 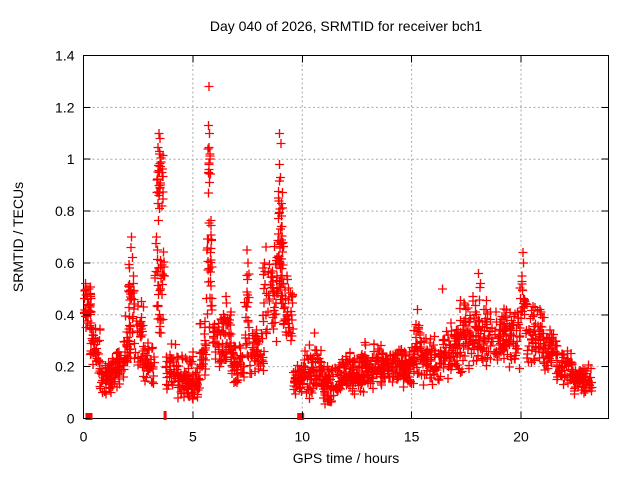 What do you see at coordinates (412, 437) in the screenshot?
I see `x-tick-label: 15` at bounding box center [412, 437].